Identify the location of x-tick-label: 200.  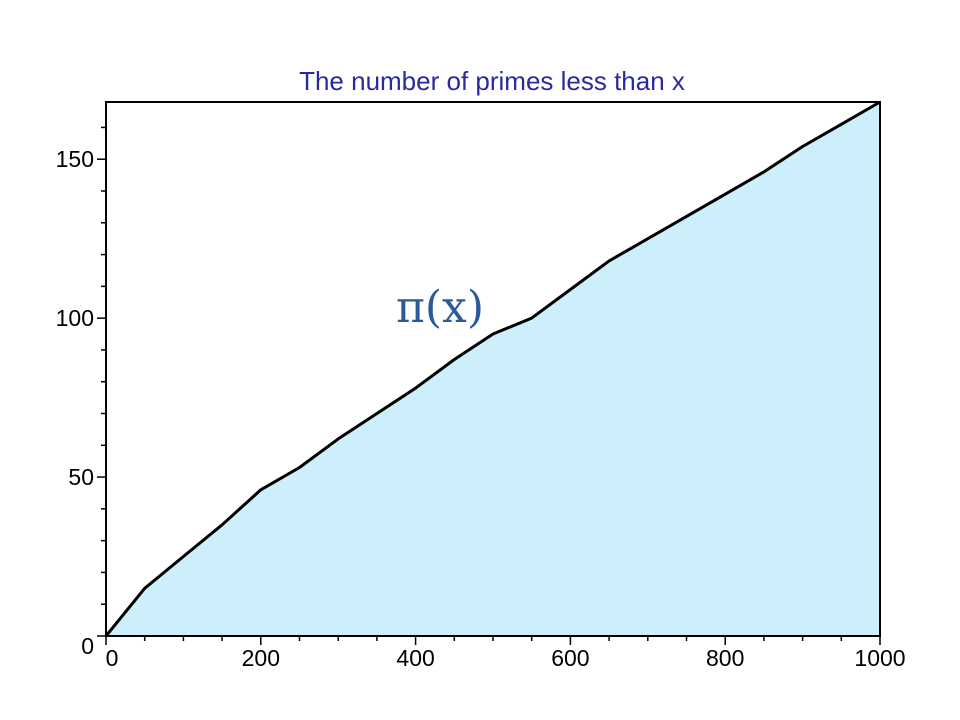
(261, 658).